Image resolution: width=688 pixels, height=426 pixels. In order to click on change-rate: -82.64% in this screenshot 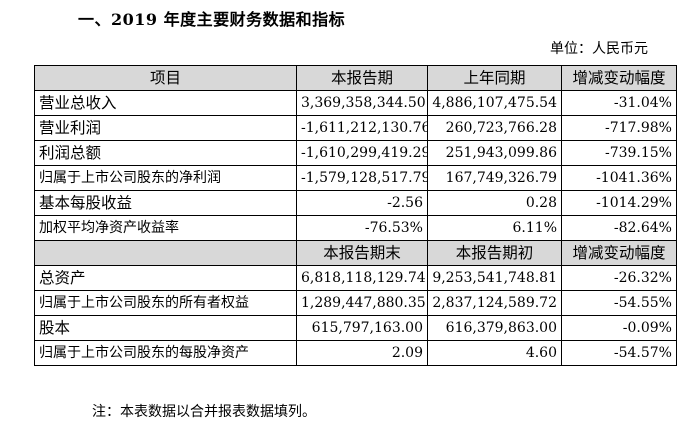, I will do `click(619, 228)`.